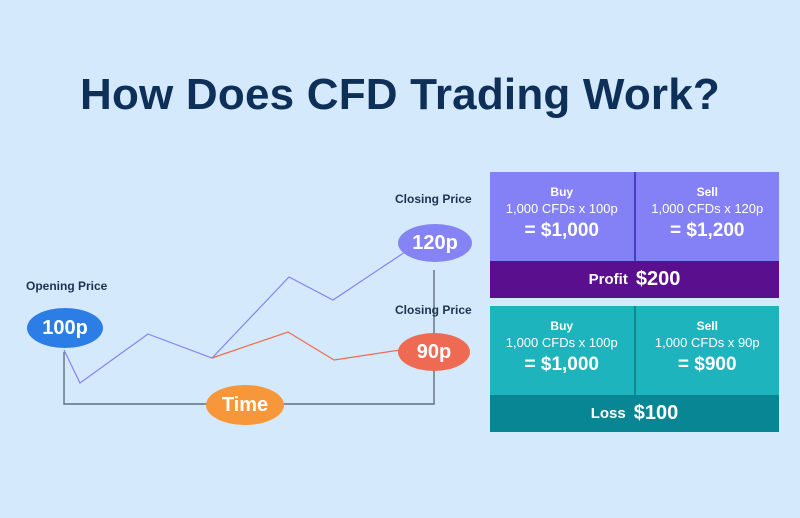  I want to click on profit-buy-quantity: 1,000 CFDs x 100p, so click(561, 208).